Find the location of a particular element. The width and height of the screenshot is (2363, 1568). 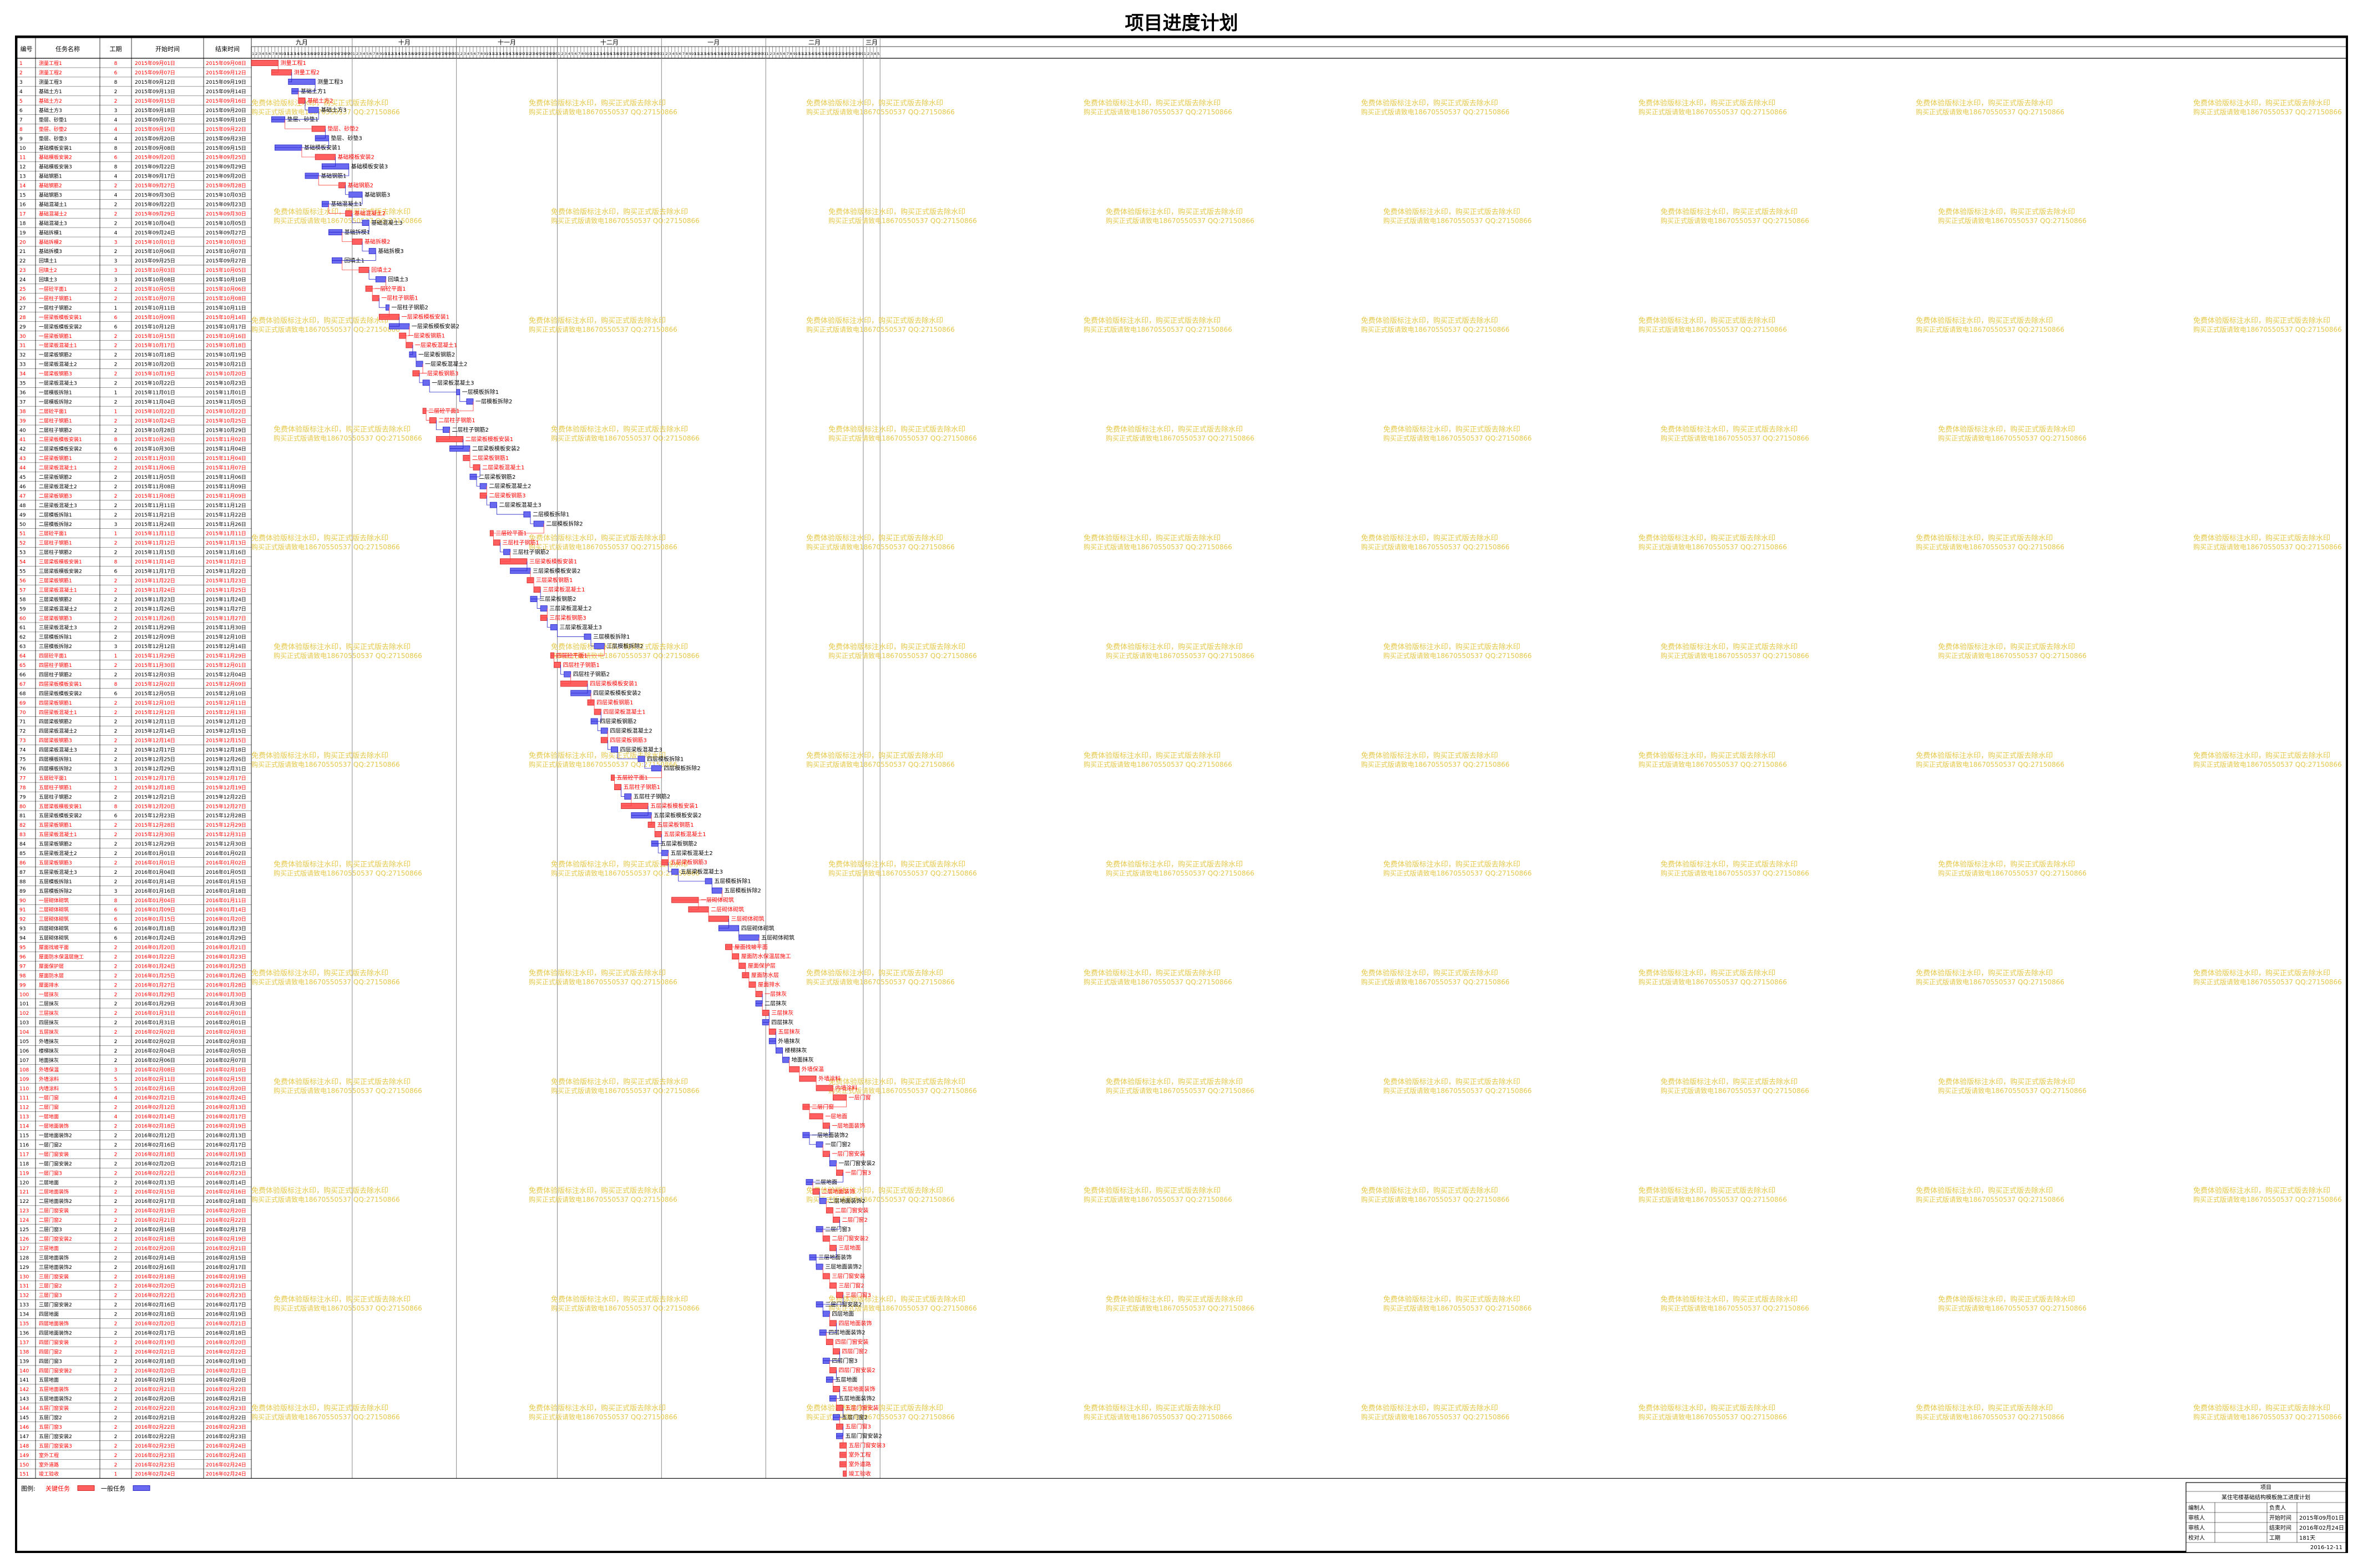

task-id: 132 is located at coordinates (24, 1296).